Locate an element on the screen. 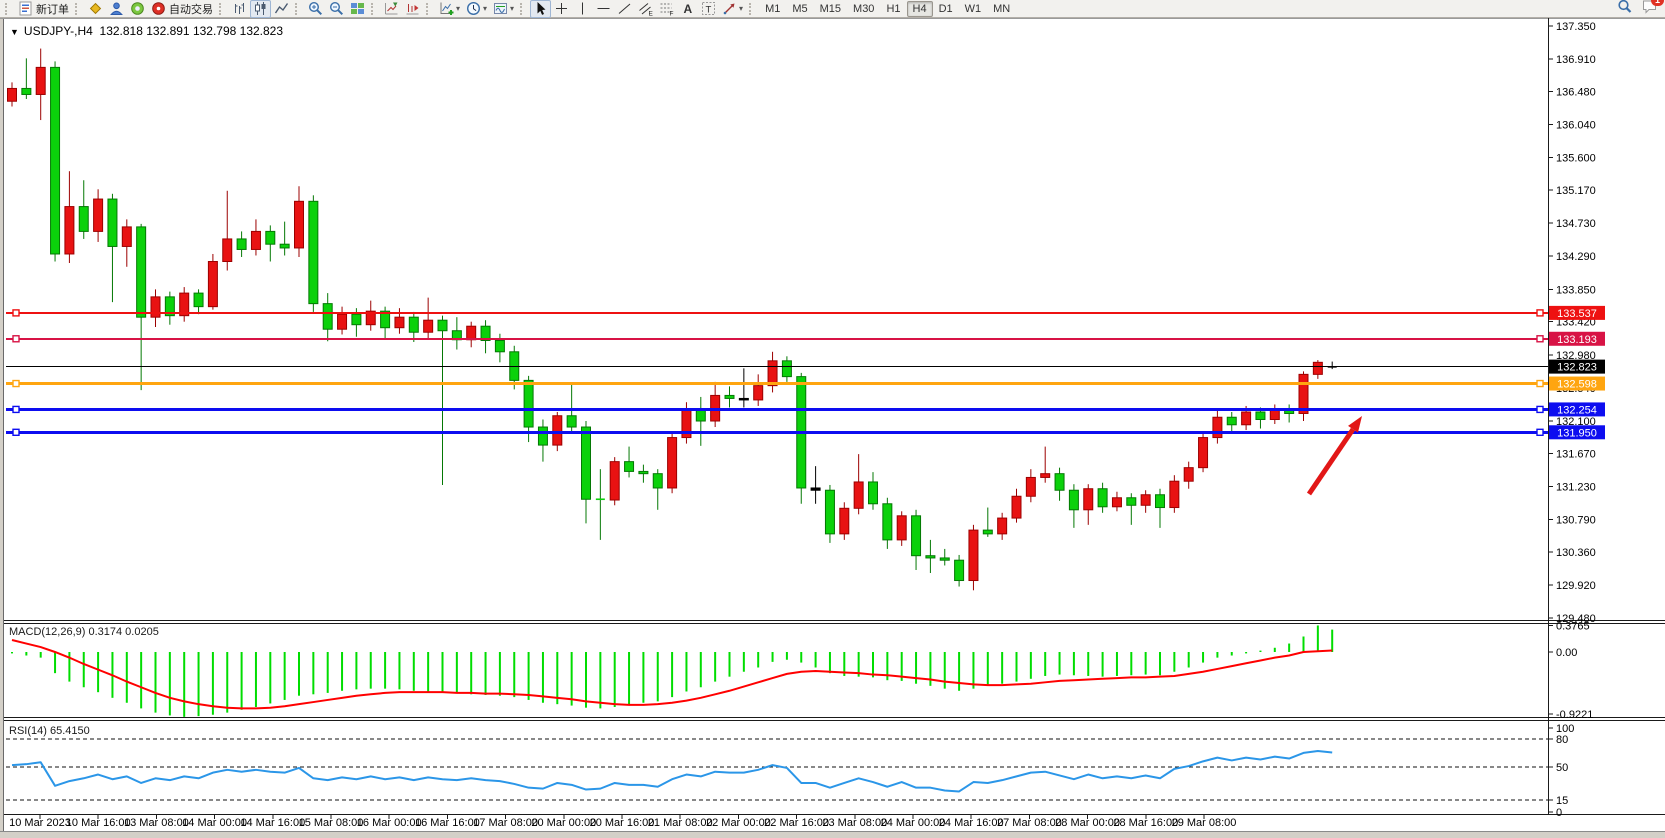 This screenshot has height=838, width=1665. svg-text: 20 Mar 00:00 is located at coordinates (563, 823).